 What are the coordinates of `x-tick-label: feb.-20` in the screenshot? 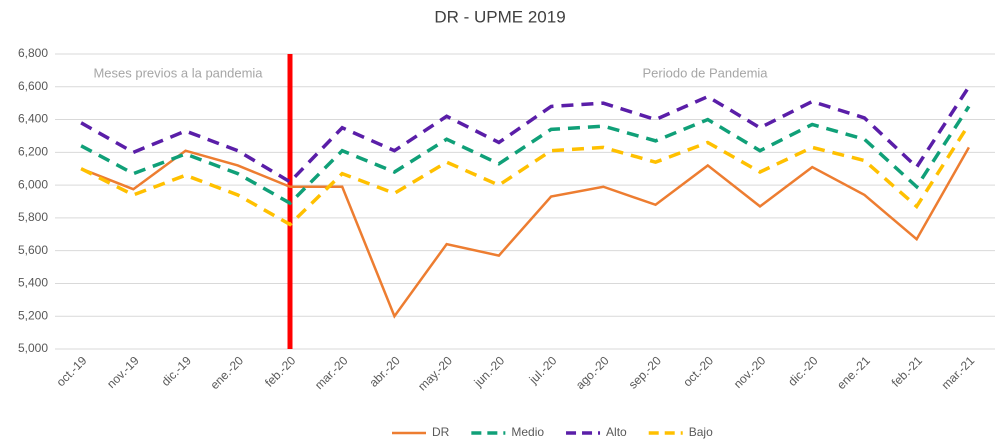 It's located at (280, 371).